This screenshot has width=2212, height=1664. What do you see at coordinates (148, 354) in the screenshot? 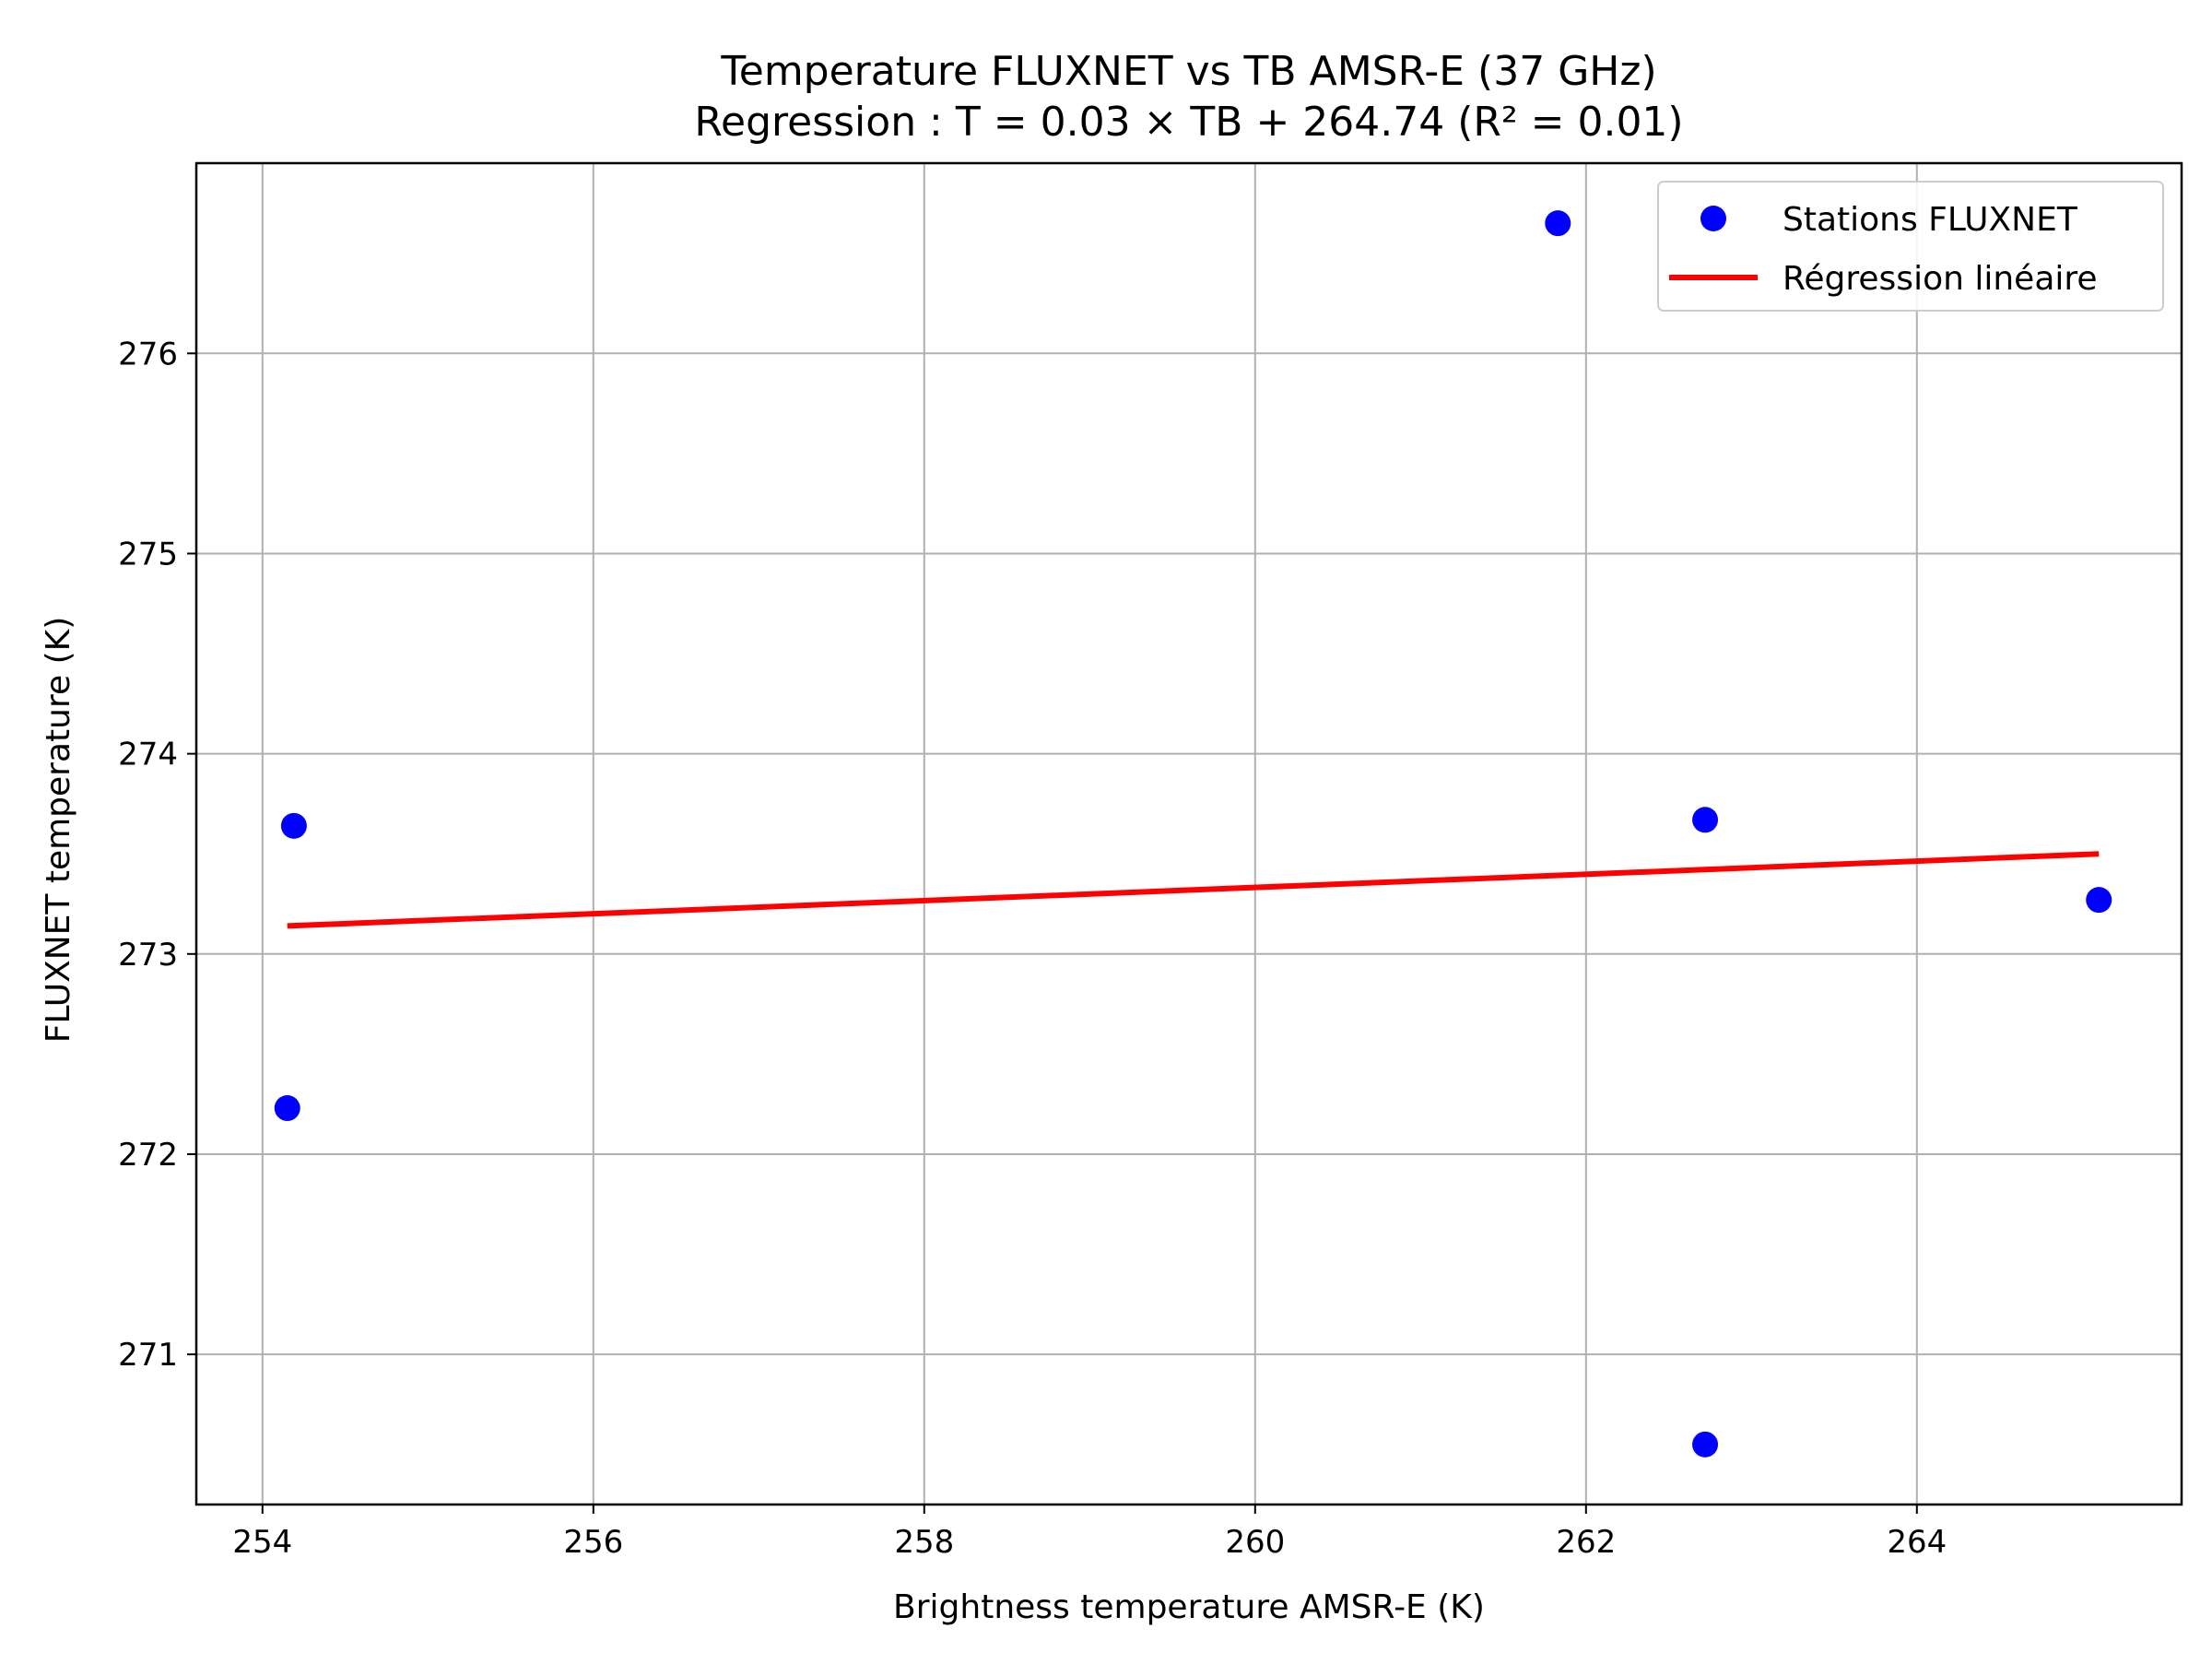
I see `y-tick-label: 276` at bounding box center [148, 354].